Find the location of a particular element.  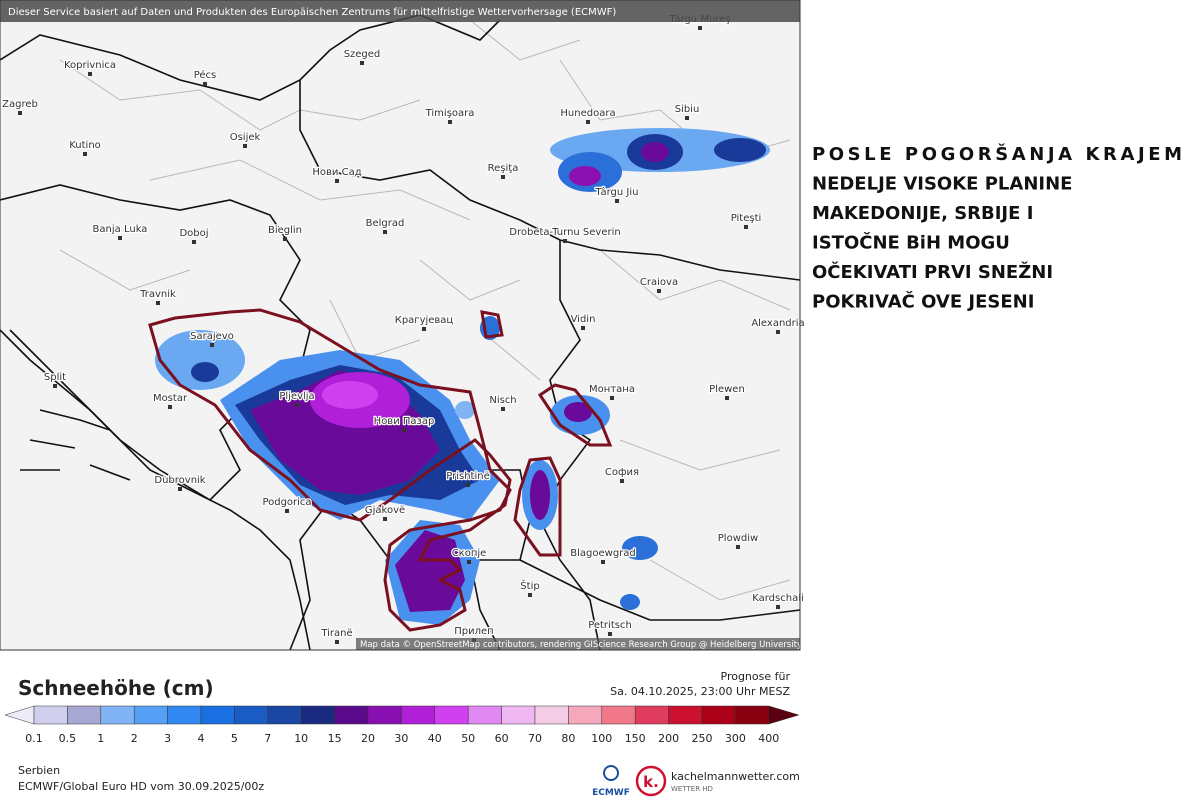

city-label: Blagoewgrad is located at coordinates (603, 553).